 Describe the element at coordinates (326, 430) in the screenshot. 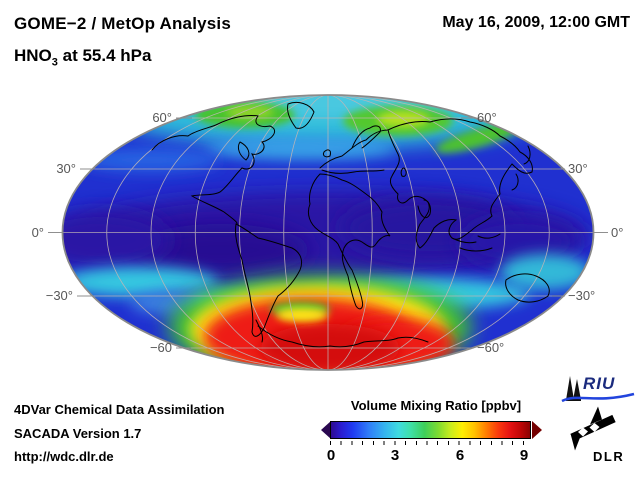

I see `colorbar-left-arrow` at that location.